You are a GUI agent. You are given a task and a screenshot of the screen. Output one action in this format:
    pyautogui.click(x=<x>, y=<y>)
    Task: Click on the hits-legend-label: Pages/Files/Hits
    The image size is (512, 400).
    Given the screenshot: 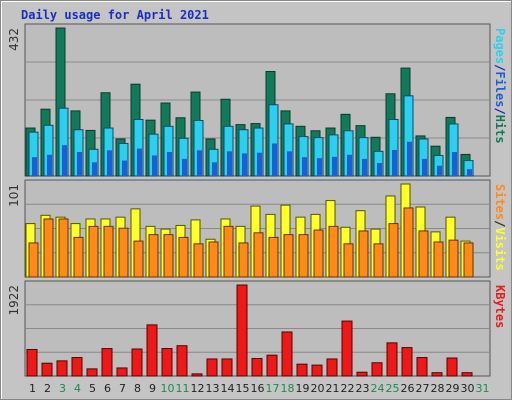 What is the action you would take?
    pyautogui.click(x=500, y=86)
    